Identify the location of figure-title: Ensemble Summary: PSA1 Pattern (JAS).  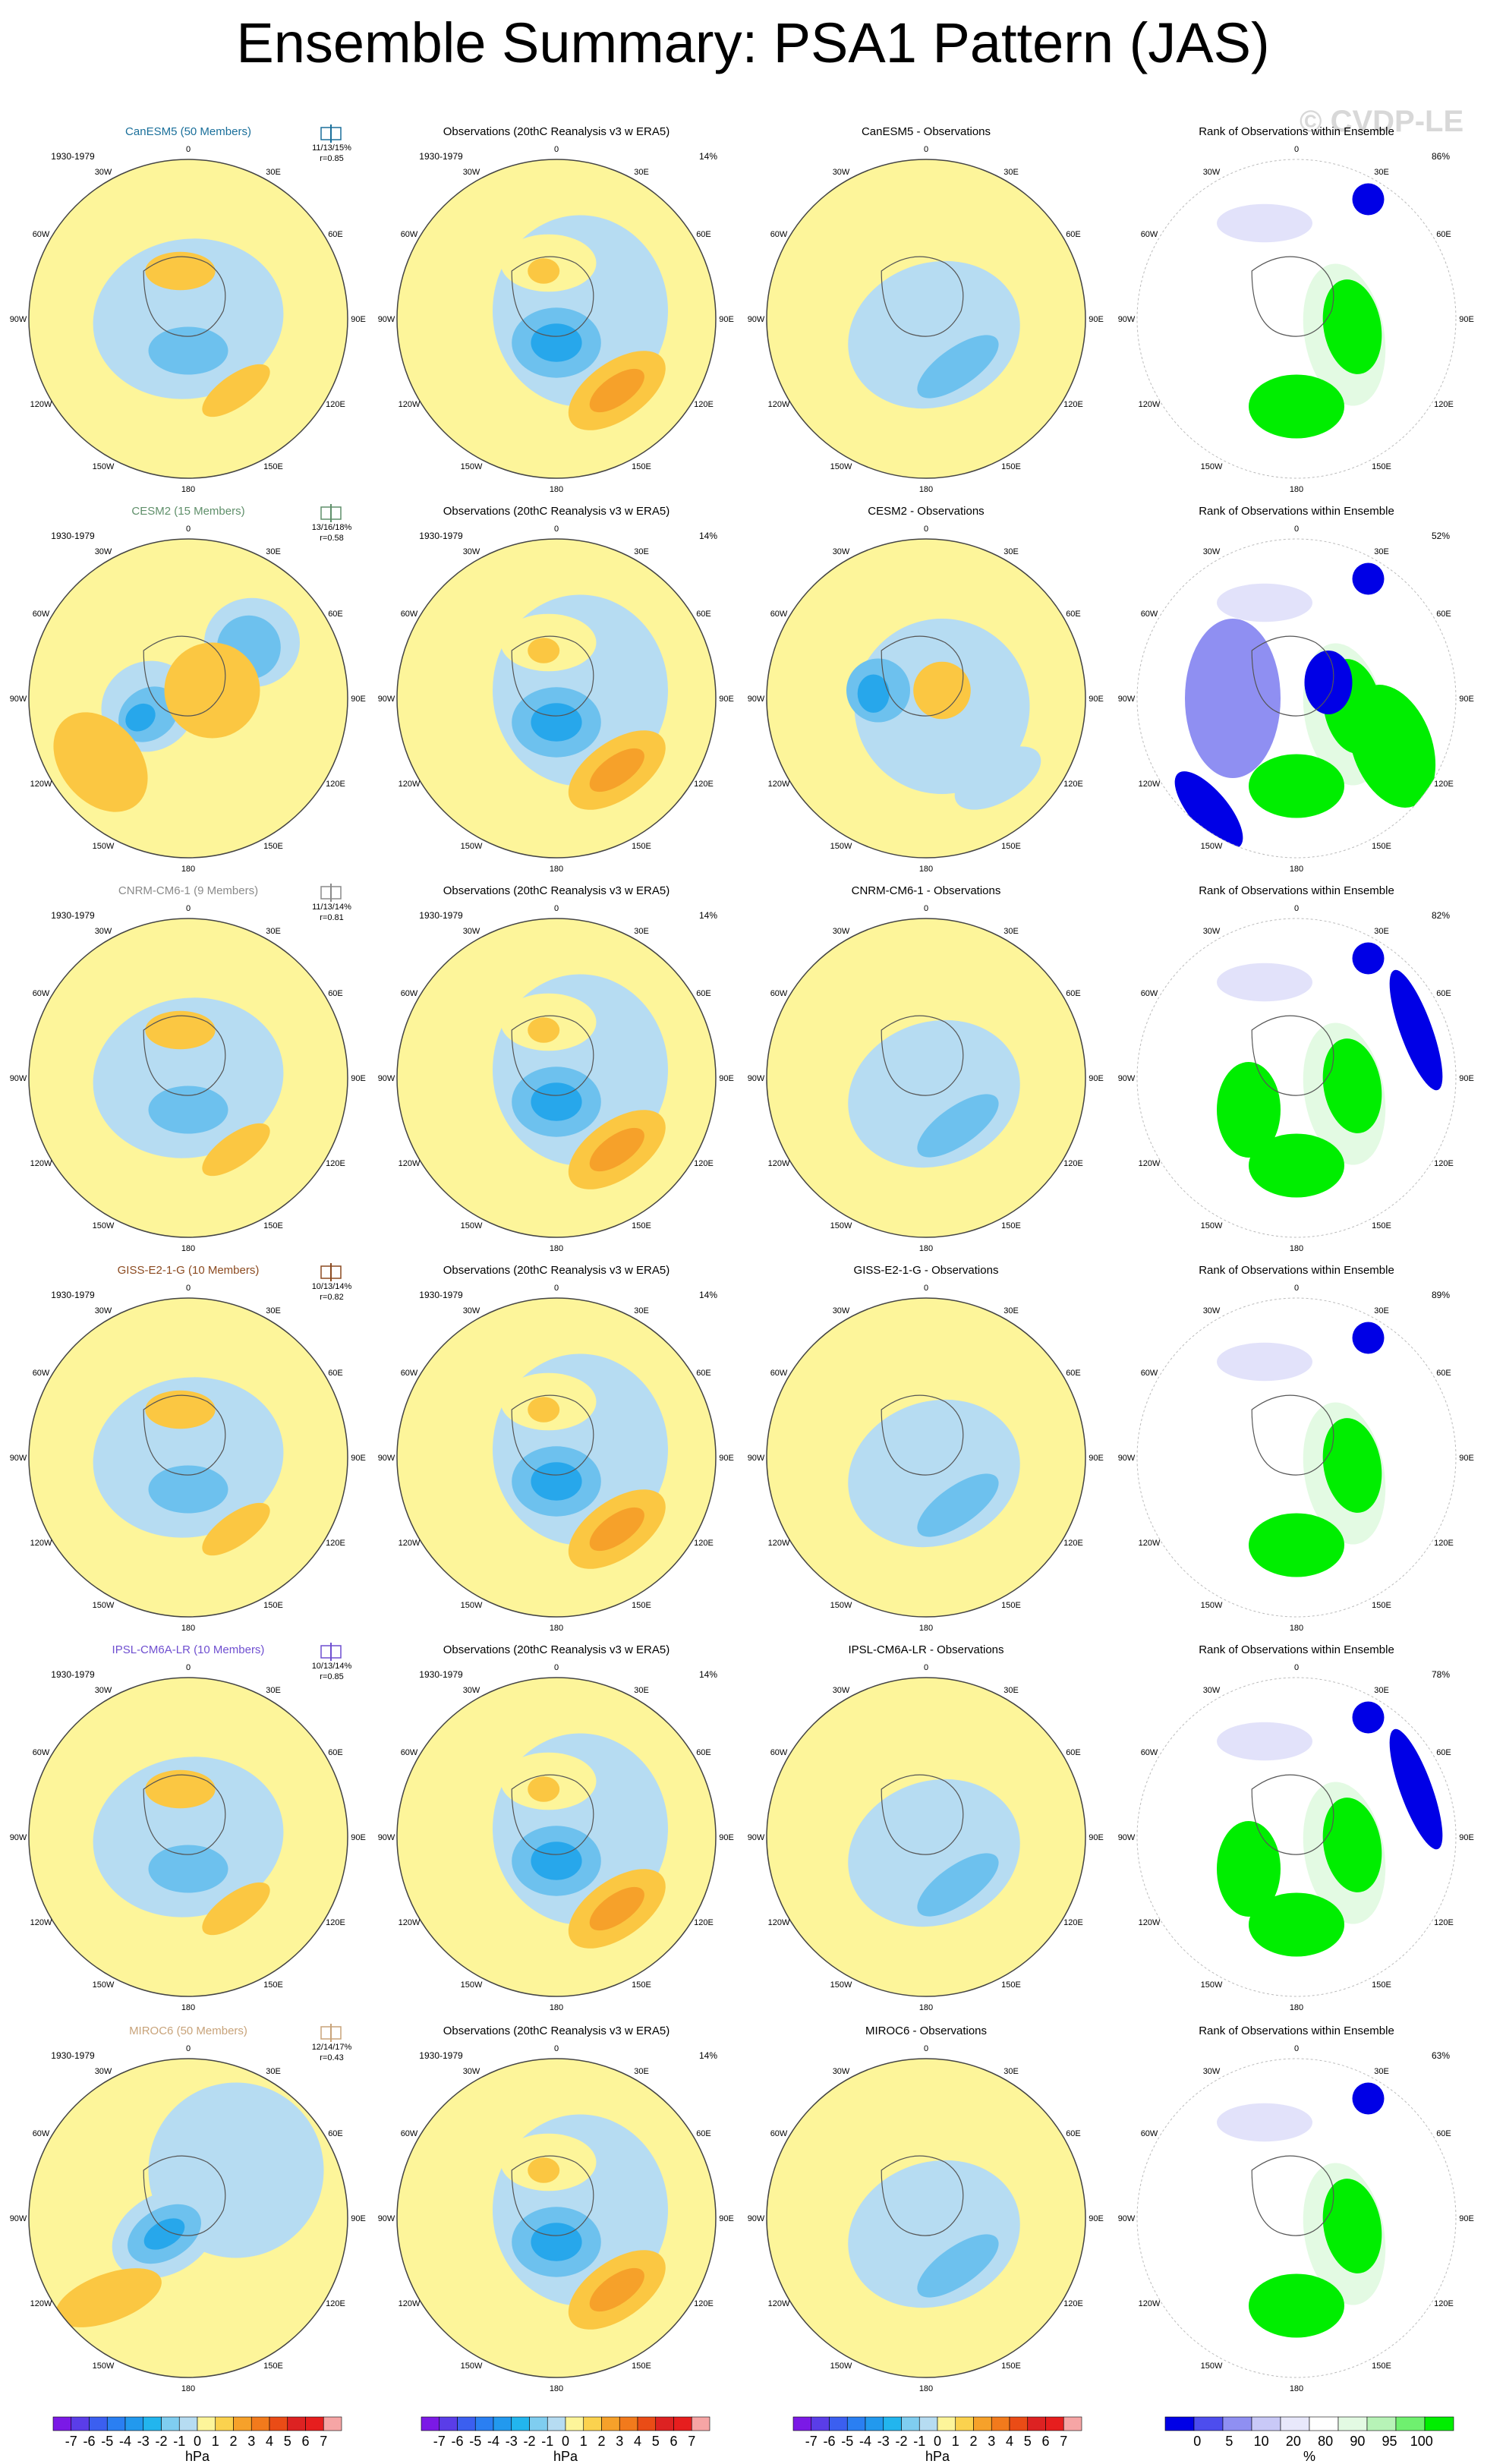
(753, 43).